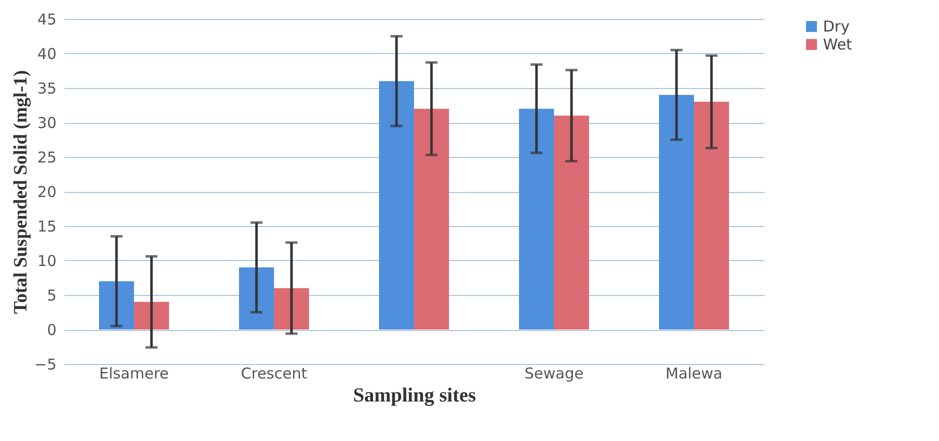  Describe the element at coordinates (46, 192) in the screenshot. I see `y-tick-label: 20` at that location.